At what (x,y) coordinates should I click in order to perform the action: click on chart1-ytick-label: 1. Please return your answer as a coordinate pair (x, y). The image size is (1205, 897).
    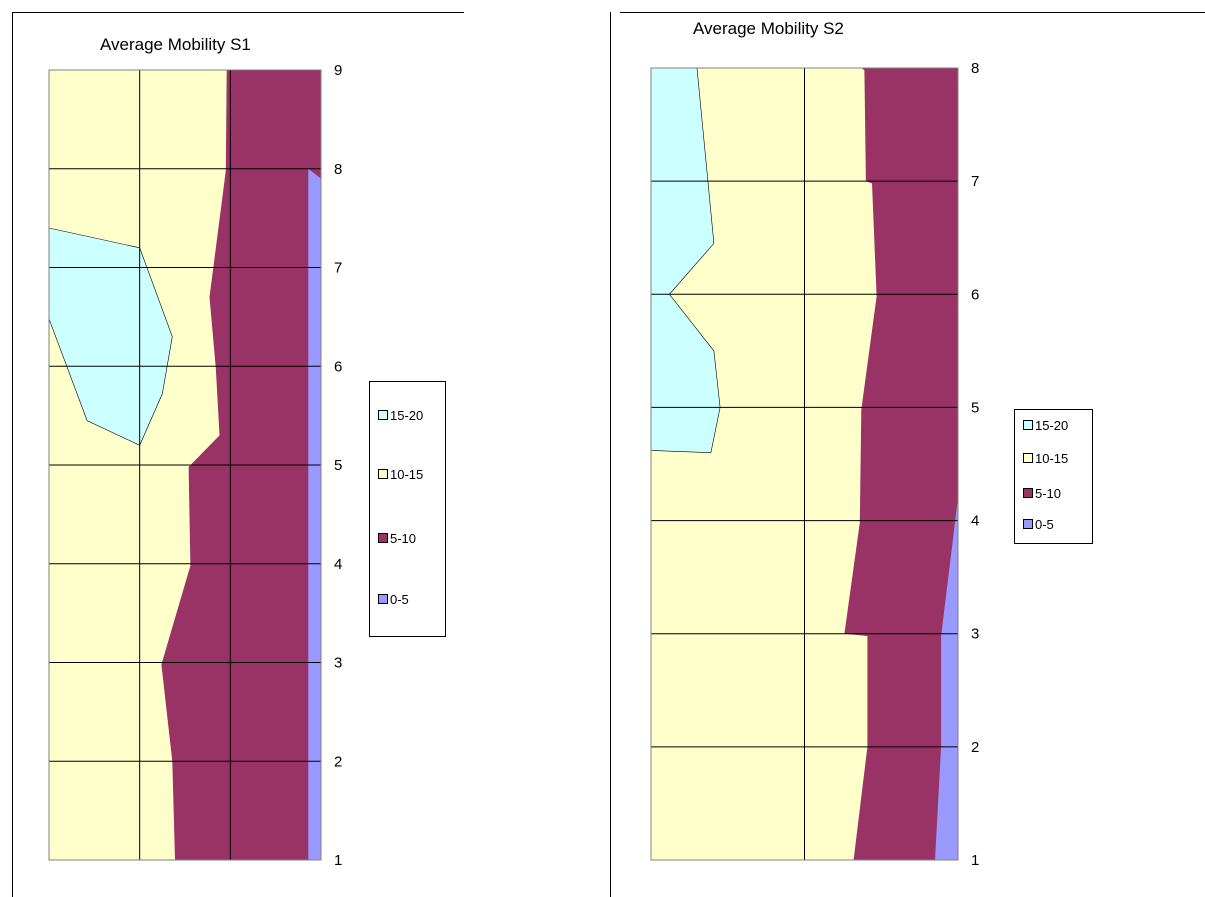
    Looking at the image, I should click on (338, 860).